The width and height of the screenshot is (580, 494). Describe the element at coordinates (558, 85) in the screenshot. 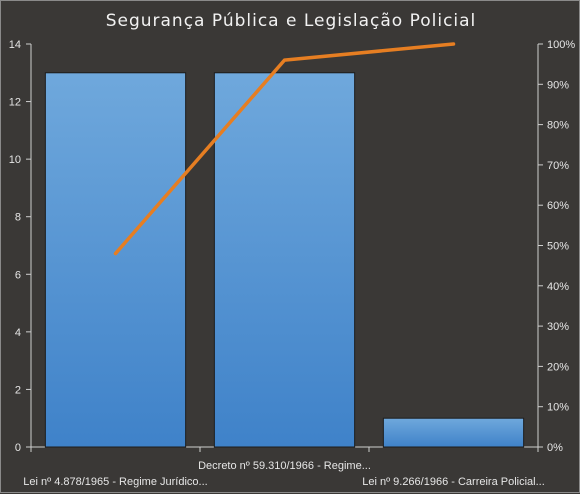

I see `y2-tick-label: 90%` at that location.